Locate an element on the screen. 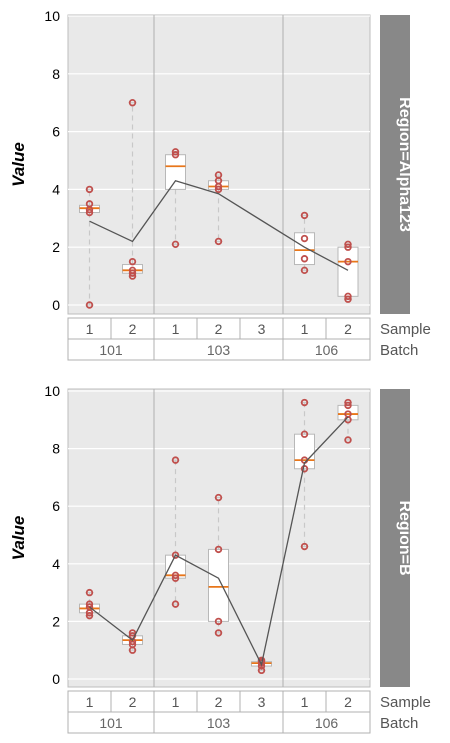 The width and height of the screenshot is (450, 743). batch-tick-label: 106 is located at coordinates (327, 350).